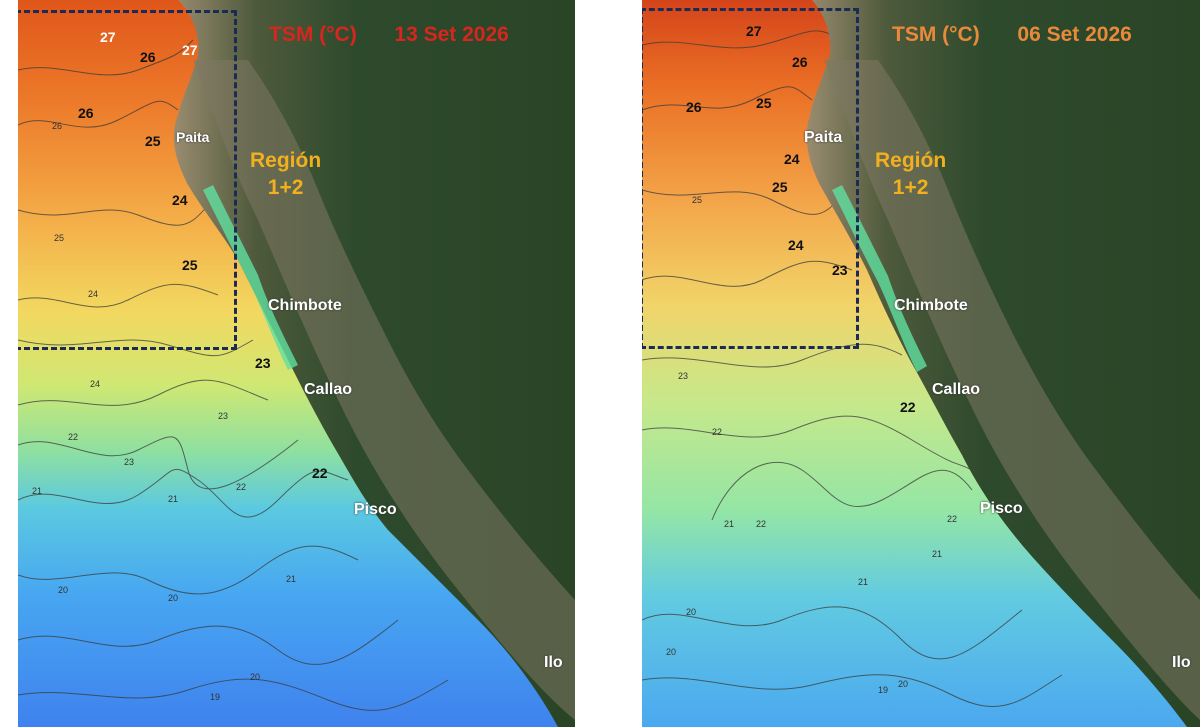  What do you see at coordinates (389, 34) in the screenshot?
I see `map-title: TSM (°C) 13 Set 2026` at bounding box center [389, 34].